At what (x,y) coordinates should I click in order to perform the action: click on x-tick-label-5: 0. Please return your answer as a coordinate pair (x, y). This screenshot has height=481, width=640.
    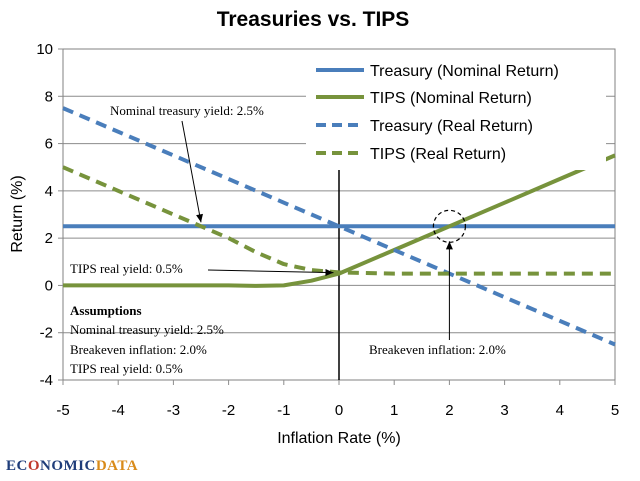
    Looking at the image, I should click on (339, 410).